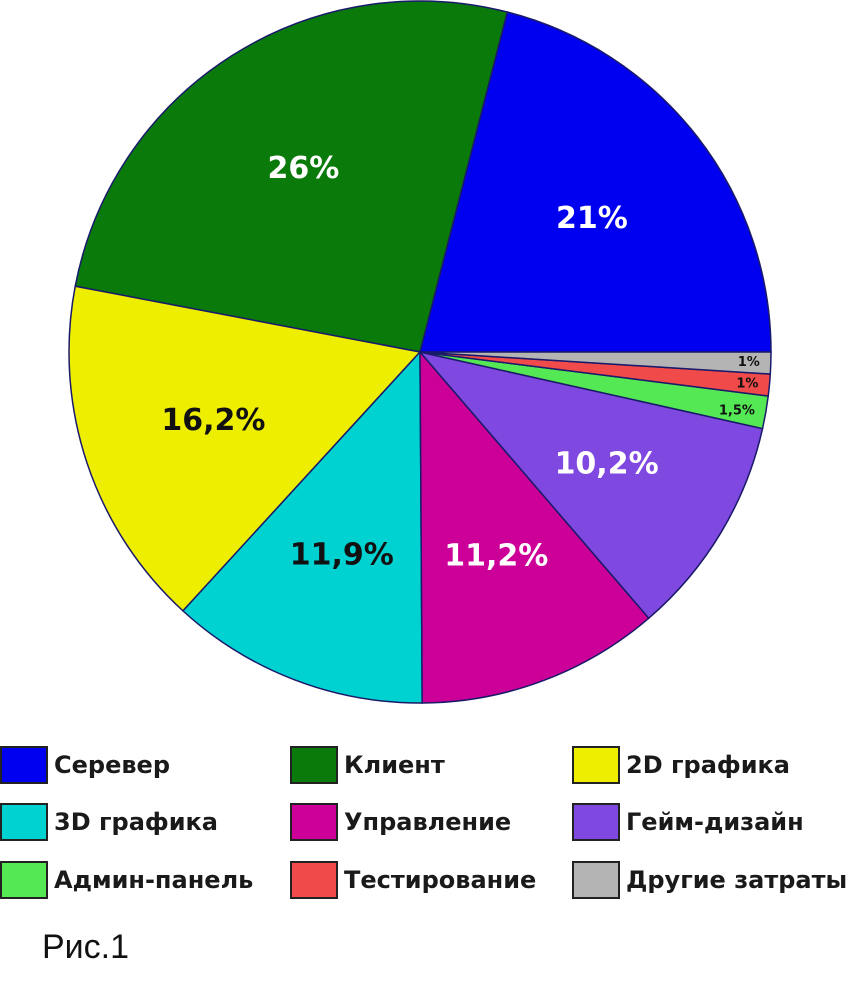  What do you see at coordinates (737, 880) in the screenshot?
I see `legend-label: Другие затраты` at bounding box center [737, 880].